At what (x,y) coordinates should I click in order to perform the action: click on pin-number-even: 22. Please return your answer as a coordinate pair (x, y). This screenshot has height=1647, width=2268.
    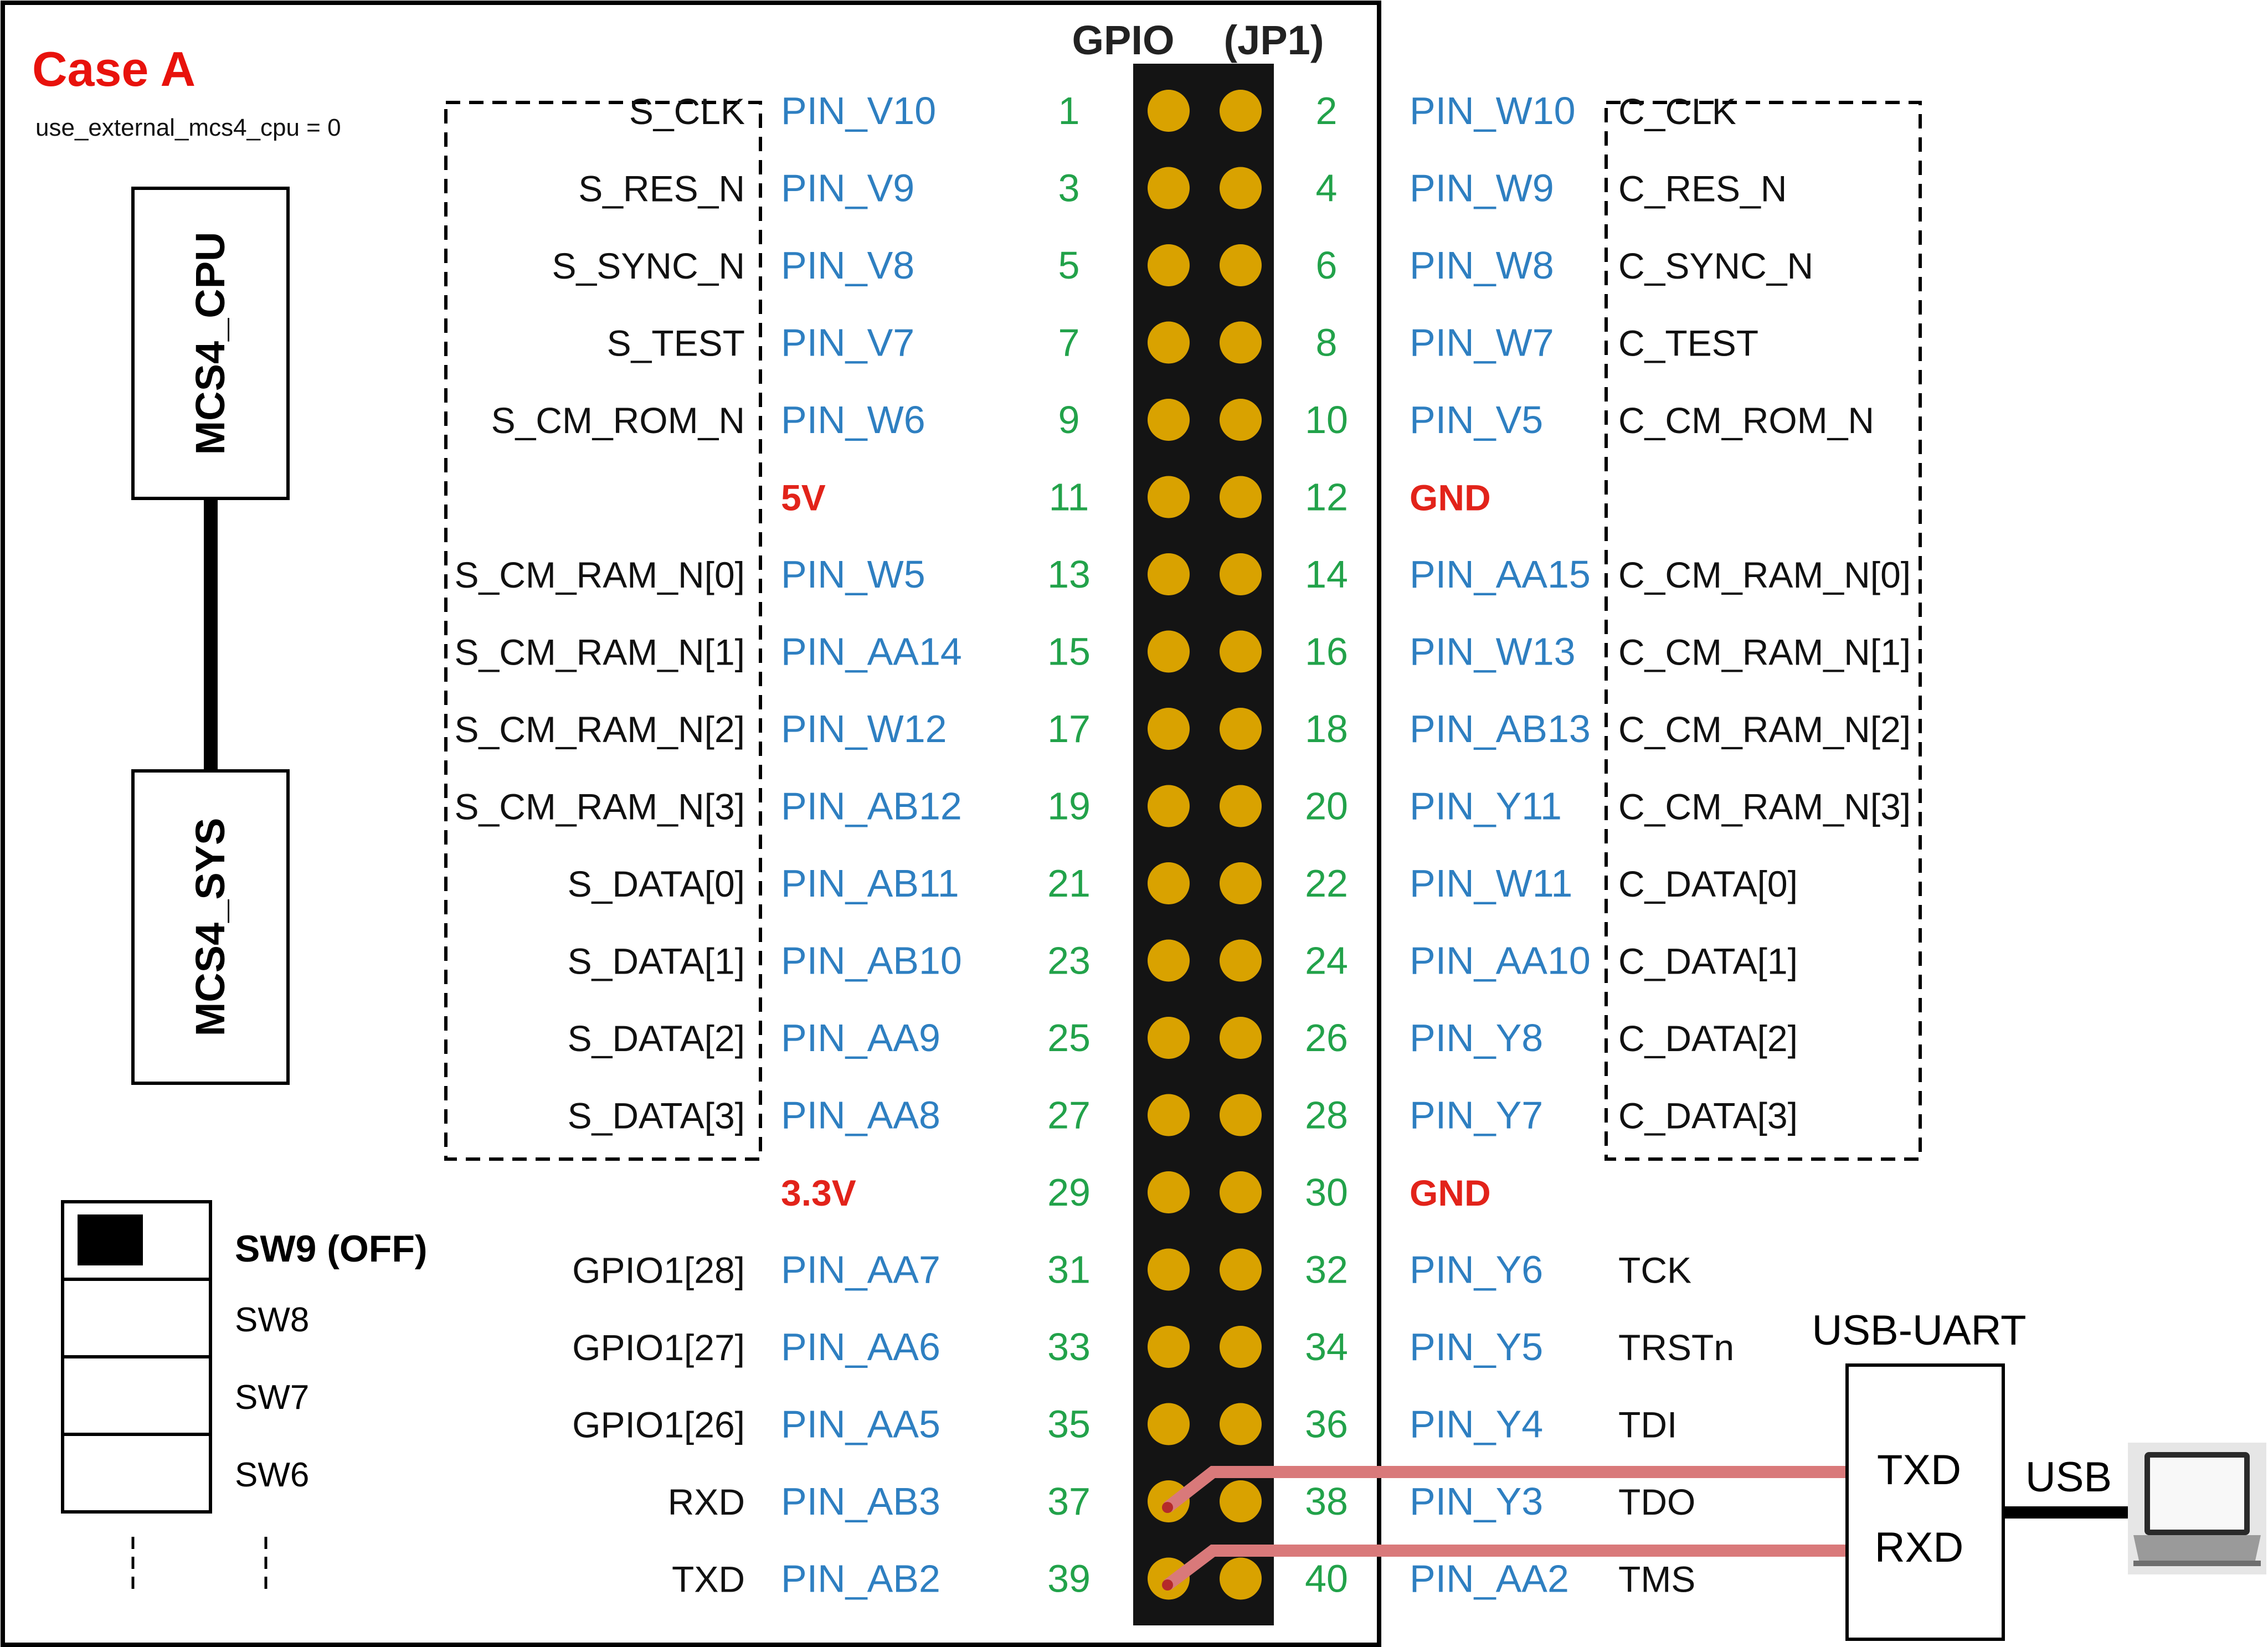
    Looking at the image, I should click on (1326, 883).